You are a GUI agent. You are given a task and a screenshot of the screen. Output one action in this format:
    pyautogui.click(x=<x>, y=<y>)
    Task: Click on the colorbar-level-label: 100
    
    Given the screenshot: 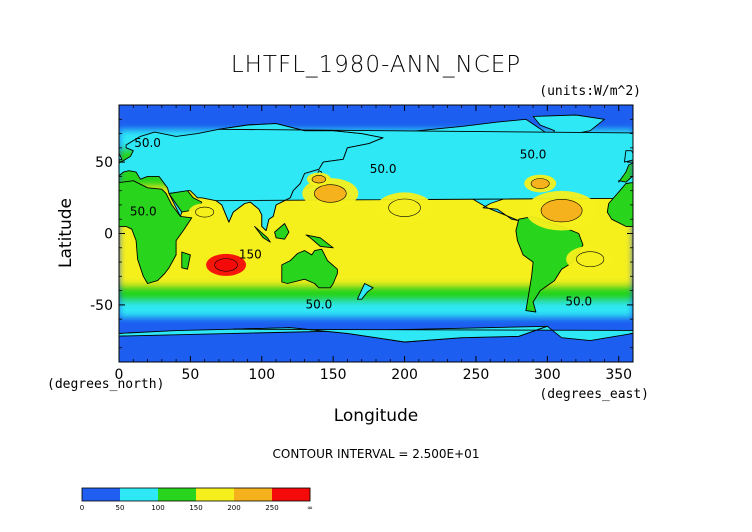 What is the action you would take?
    pyautogui.click(x=157, y=508)
    